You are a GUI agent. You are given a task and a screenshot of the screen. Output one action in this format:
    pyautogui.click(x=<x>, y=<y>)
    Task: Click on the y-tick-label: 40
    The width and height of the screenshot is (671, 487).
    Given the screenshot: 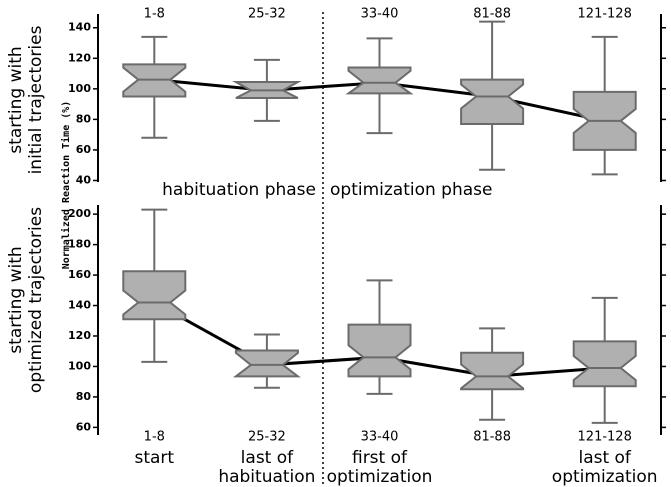 What is the action you would take?
    pyautogui.click(x=84, y=179)
    